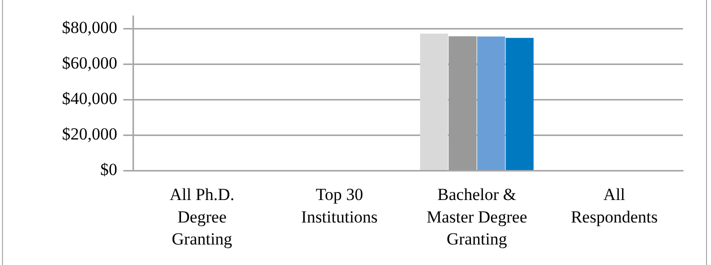 The image size is (711, 265). What do you see at coordinates (109, 170) in the screenshot?
I see `y-tick-label: $0` at bounding box center [109, 170].